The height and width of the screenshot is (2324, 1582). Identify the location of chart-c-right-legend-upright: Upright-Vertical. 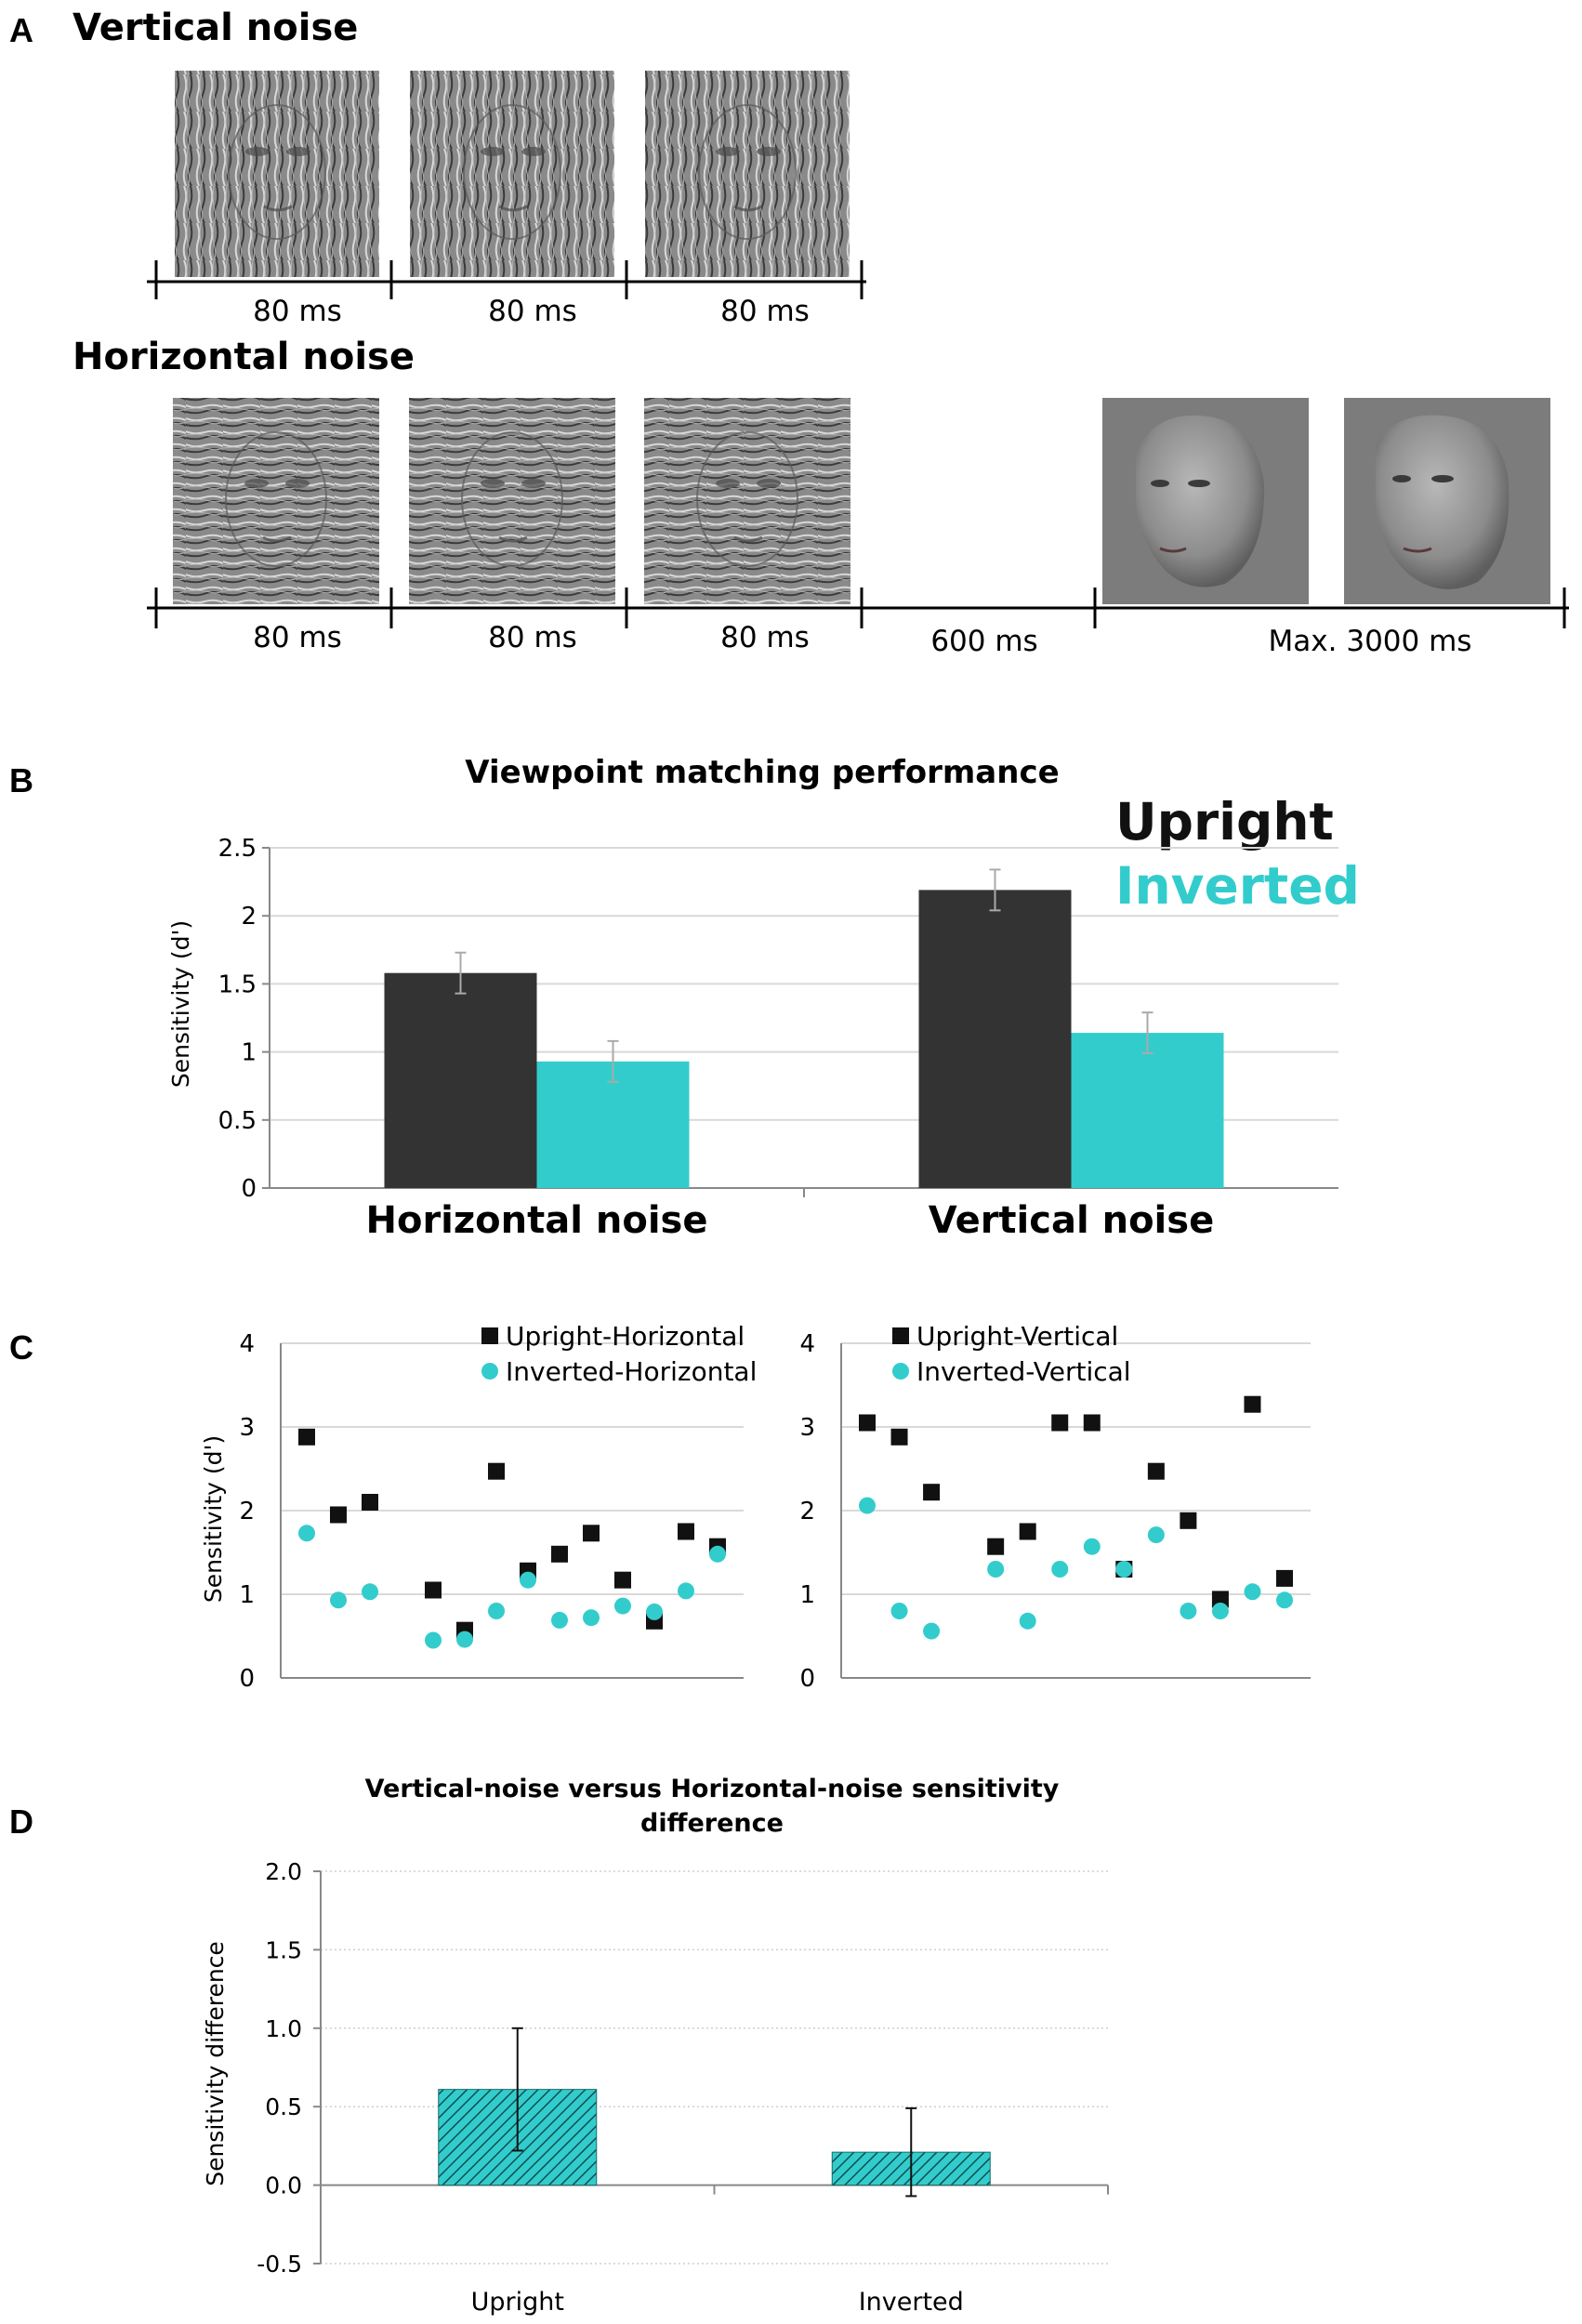
(1017, 1336).